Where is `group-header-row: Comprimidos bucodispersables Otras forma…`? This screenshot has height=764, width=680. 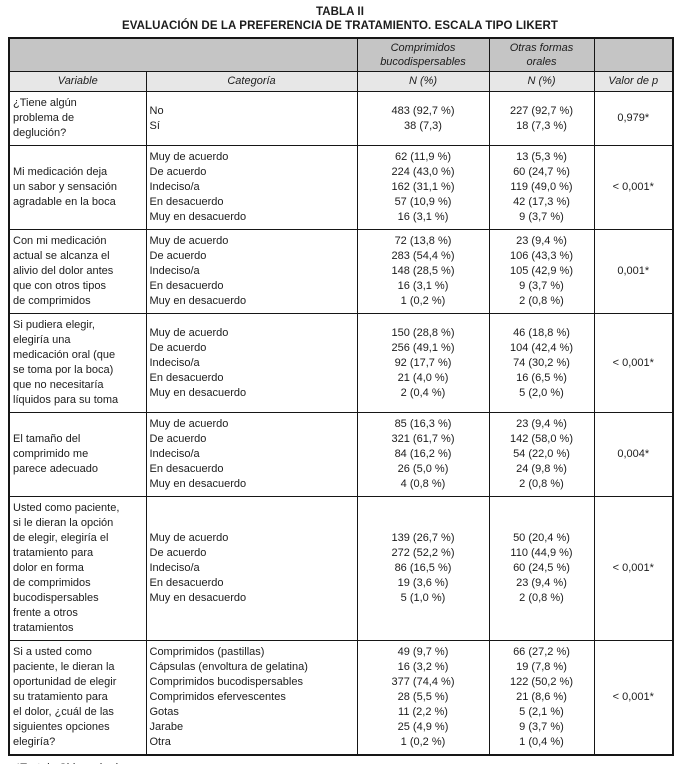 group-header-row: Comprimidos bucodispersables Otras forma… is located at coordinates (341, 54).